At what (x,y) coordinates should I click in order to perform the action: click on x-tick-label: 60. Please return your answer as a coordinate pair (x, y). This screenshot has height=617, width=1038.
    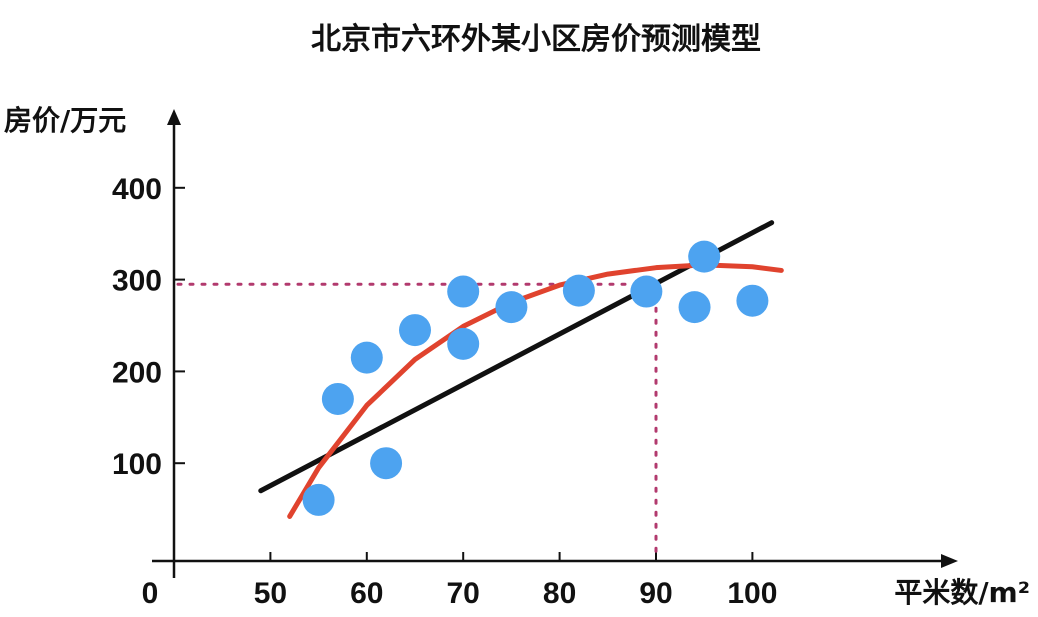
    Looking at the image, I should click on (366, 593).